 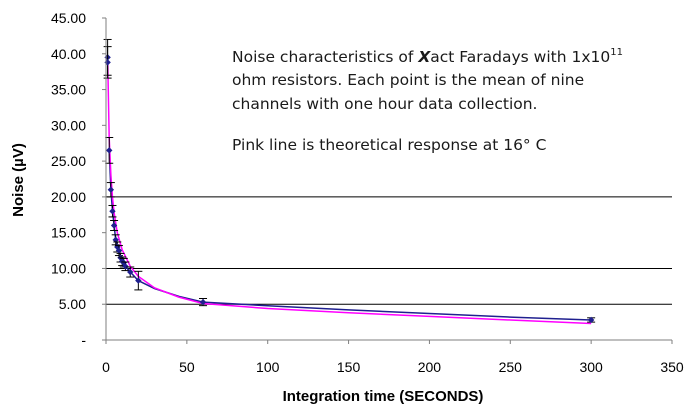 What do you see at coordinates (268, 367) in the screenshot?
I see `x-tick-label: 100` at bounding box center [268, 367].